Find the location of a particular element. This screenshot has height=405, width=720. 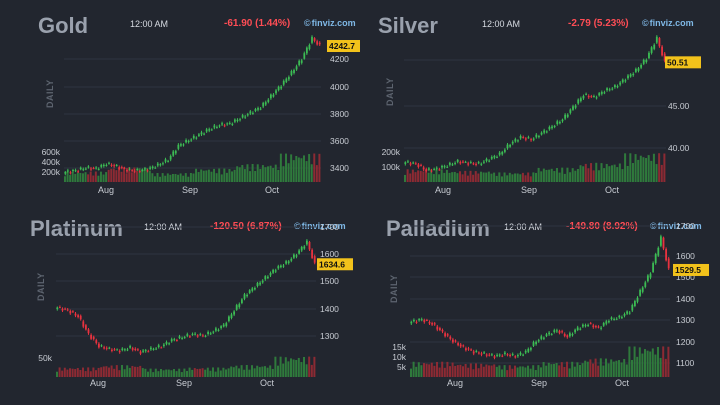

price-tick-label: 1200 is located at coordinates (685, 342).